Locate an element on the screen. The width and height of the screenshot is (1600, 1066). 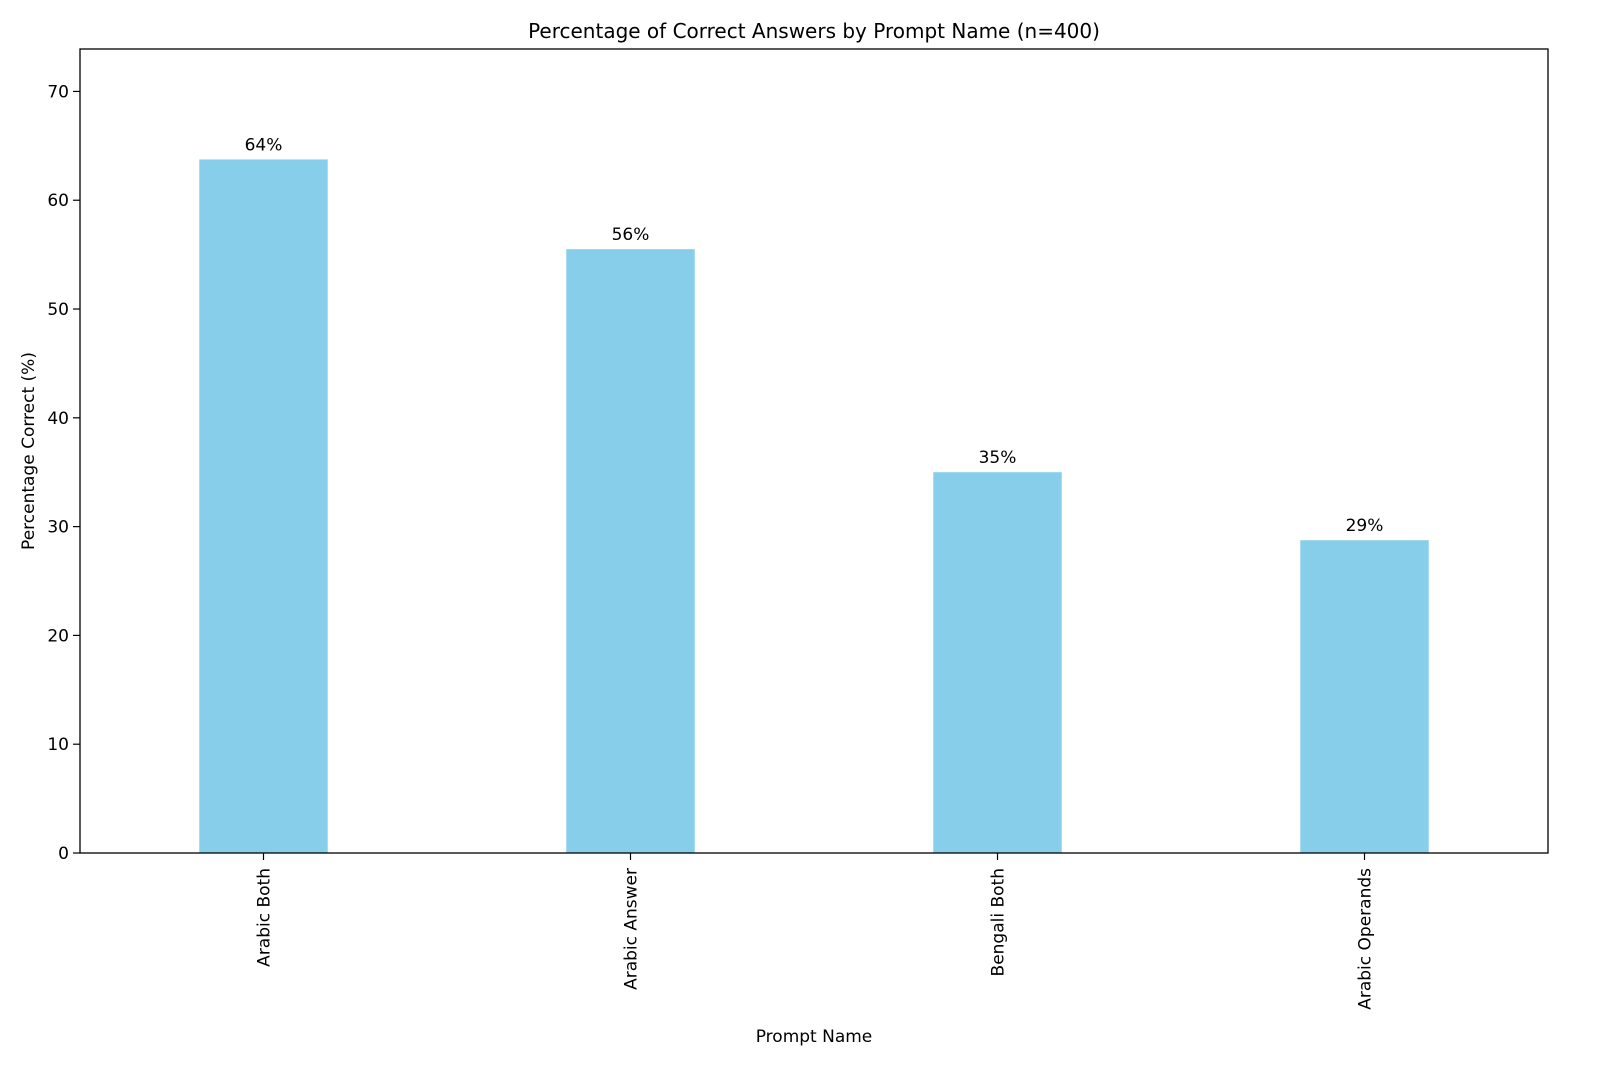
x-tick-label: Bengali Both is located at coordinates (999, 922).